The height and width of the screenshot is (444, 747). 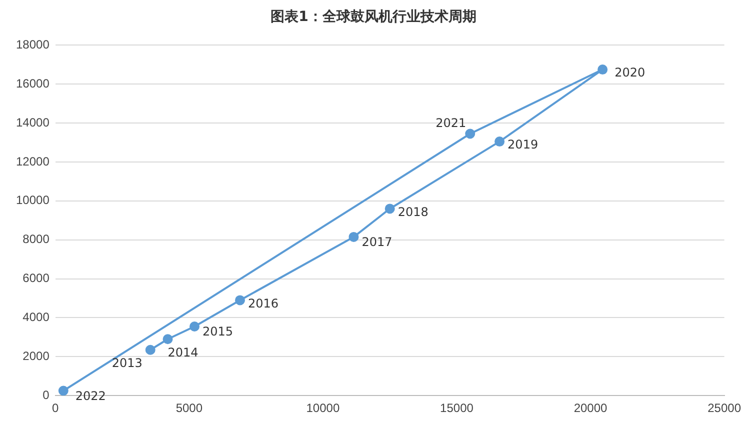 What do you see at coordinates (374, 17) in the screenshot?
I see `chart-title: 图表1：全球鼓风机行业技术周期` at bounding box center [374, 17].